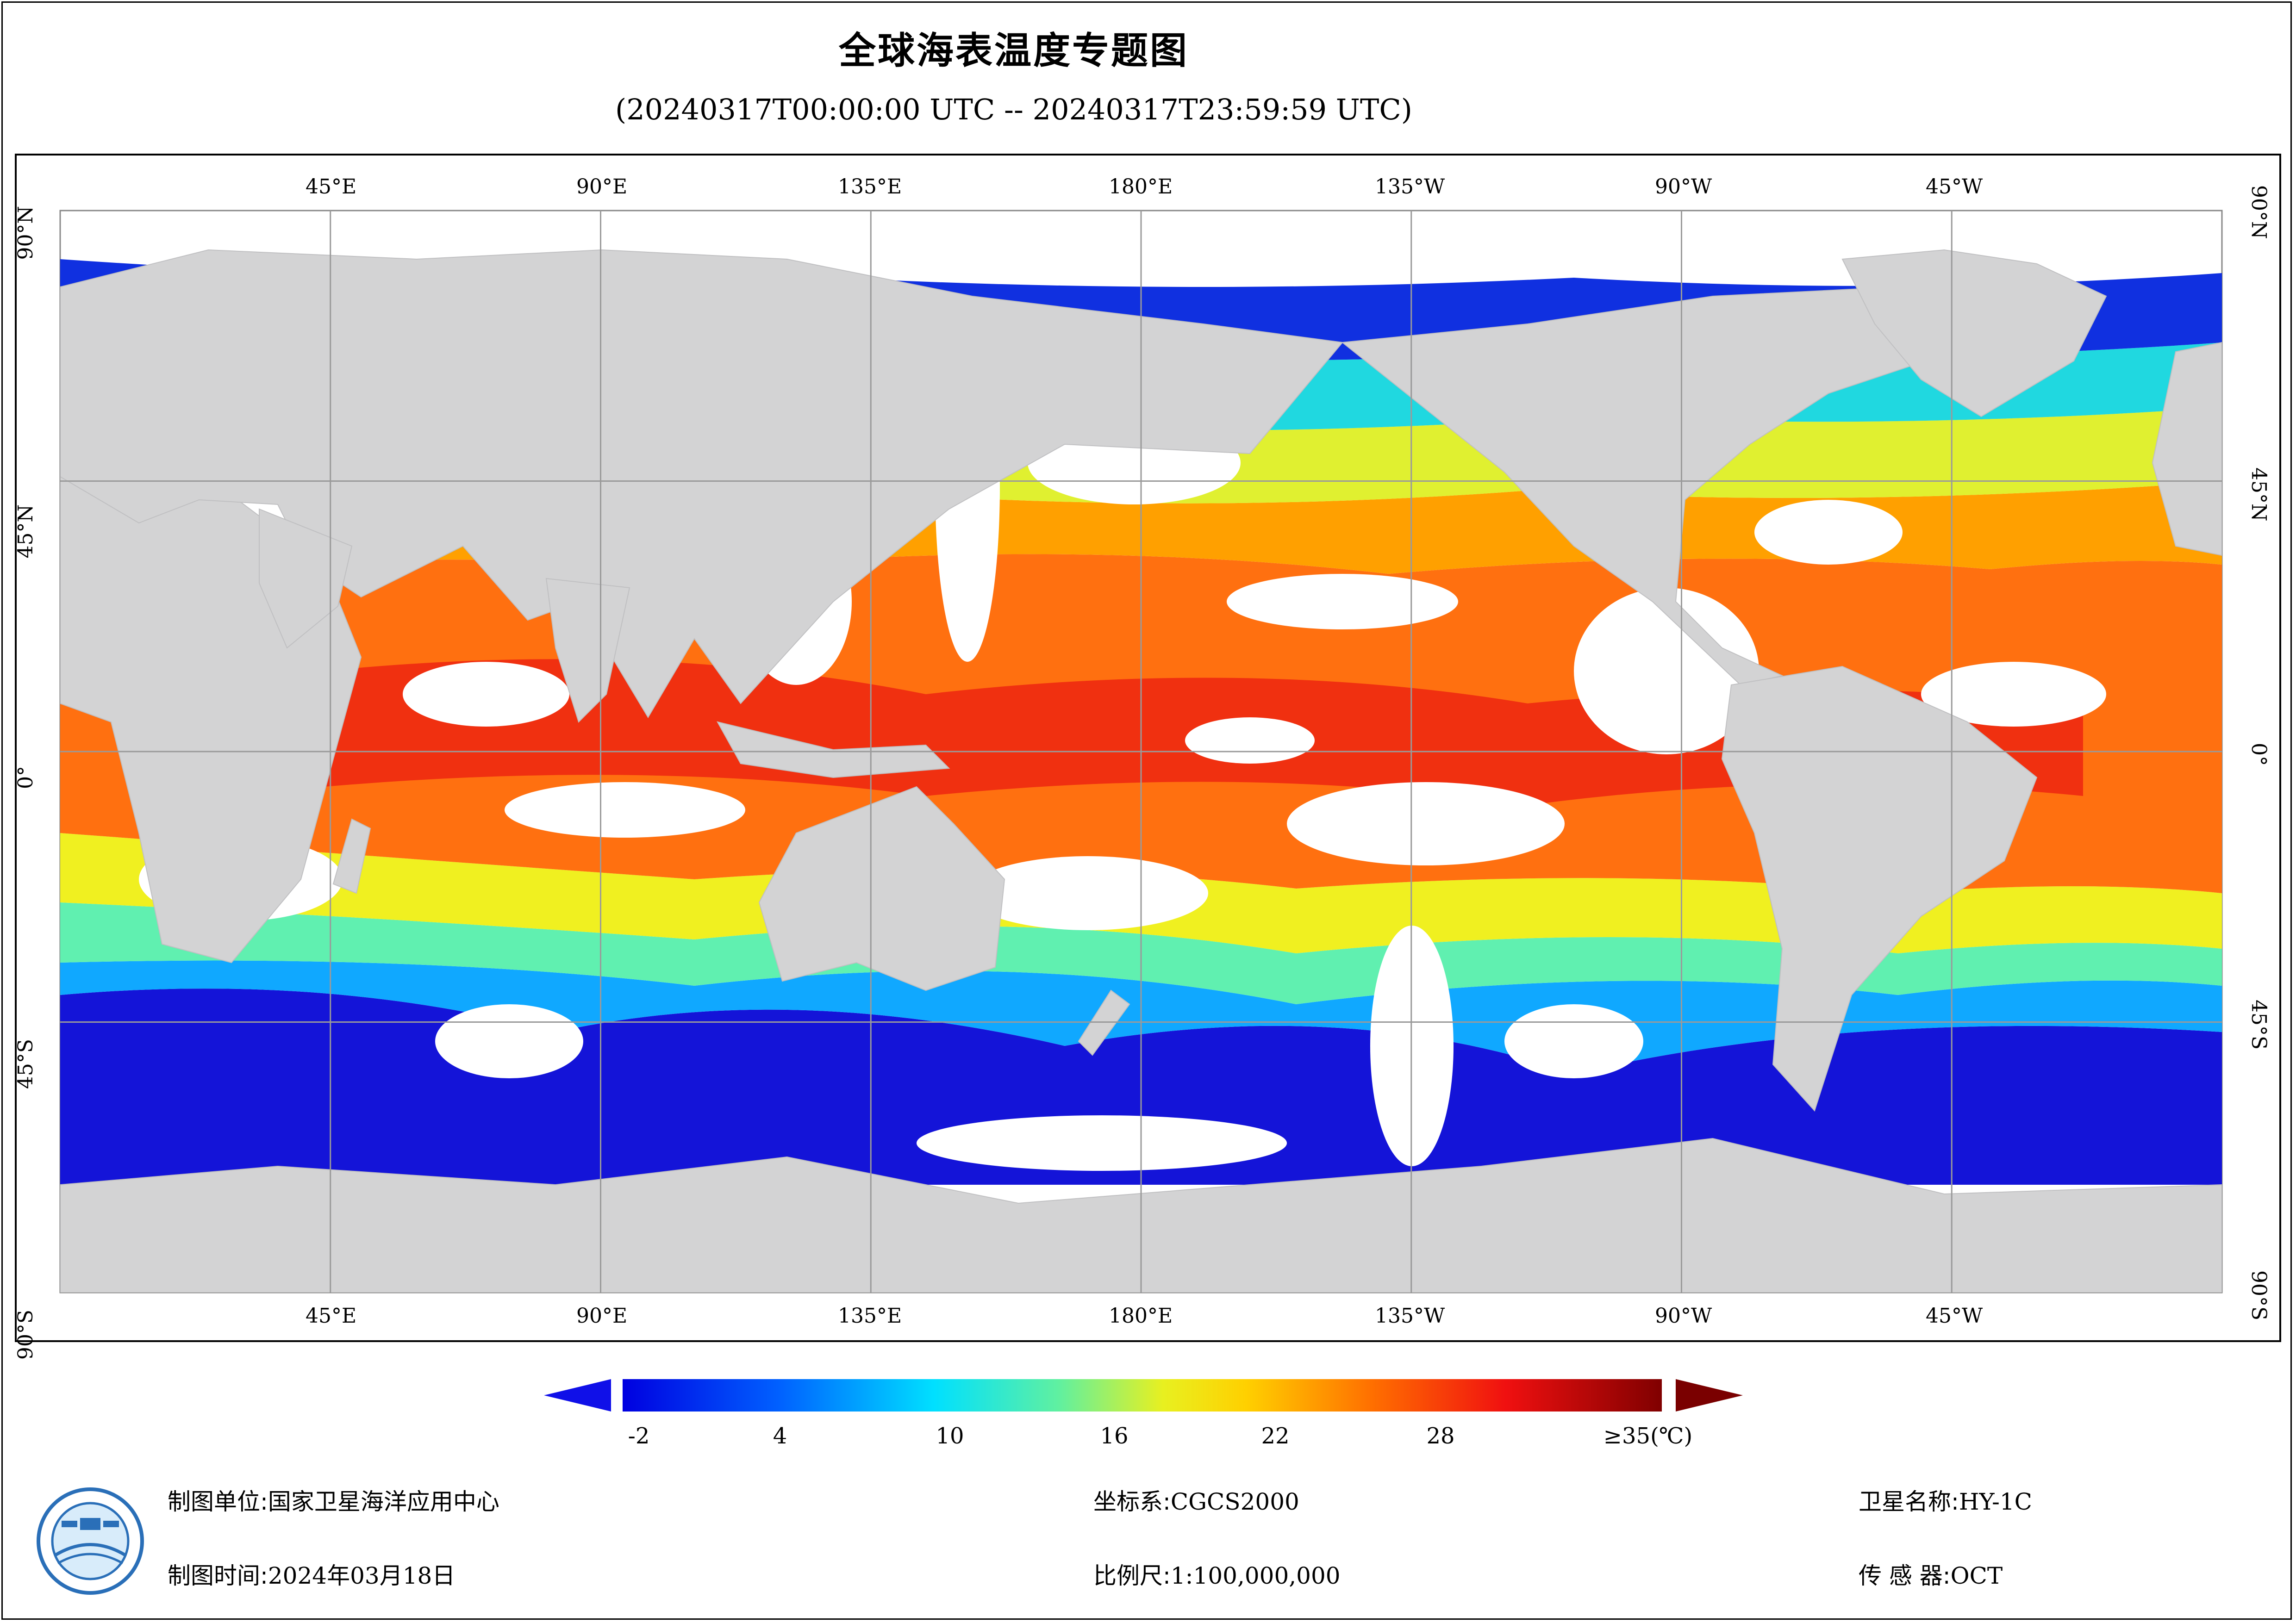 This screenshot has width=2296, height=1623. I want to click on south-america-land, so click(1879, 888).